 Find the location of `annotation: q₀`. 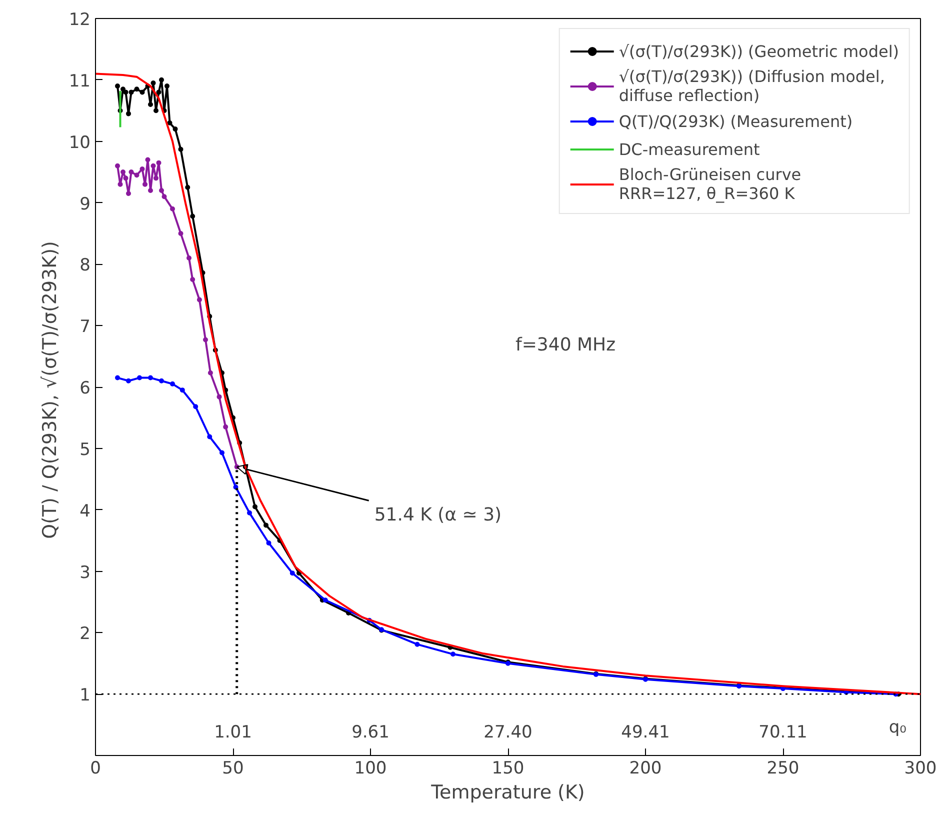

annotation: q₀ is located at coordinates (897, 728).